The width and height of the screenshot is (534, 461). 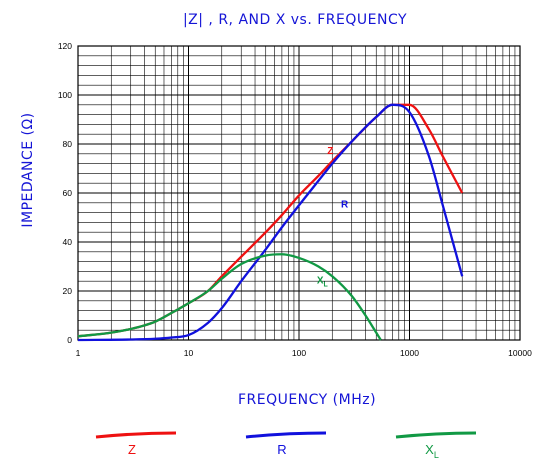 What do you see at coordinates (299, 353) in the screenshot?
I see `x-tick-label: 100` at bounding box center [299, 353].